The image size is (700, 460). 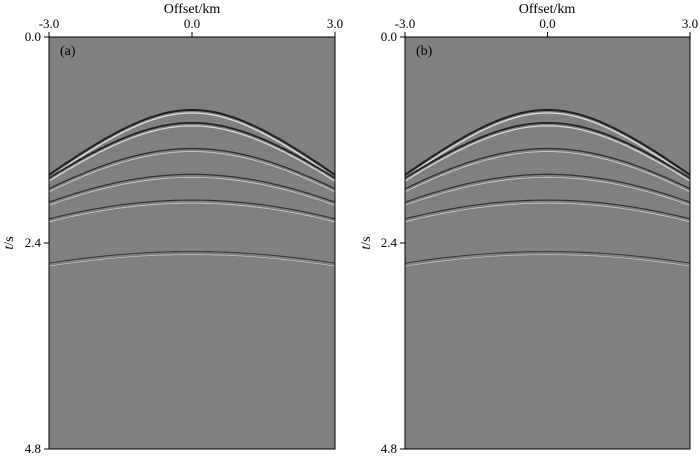 I want to click on panel-b-ylabel: t/s, so click(x=366, y=242).